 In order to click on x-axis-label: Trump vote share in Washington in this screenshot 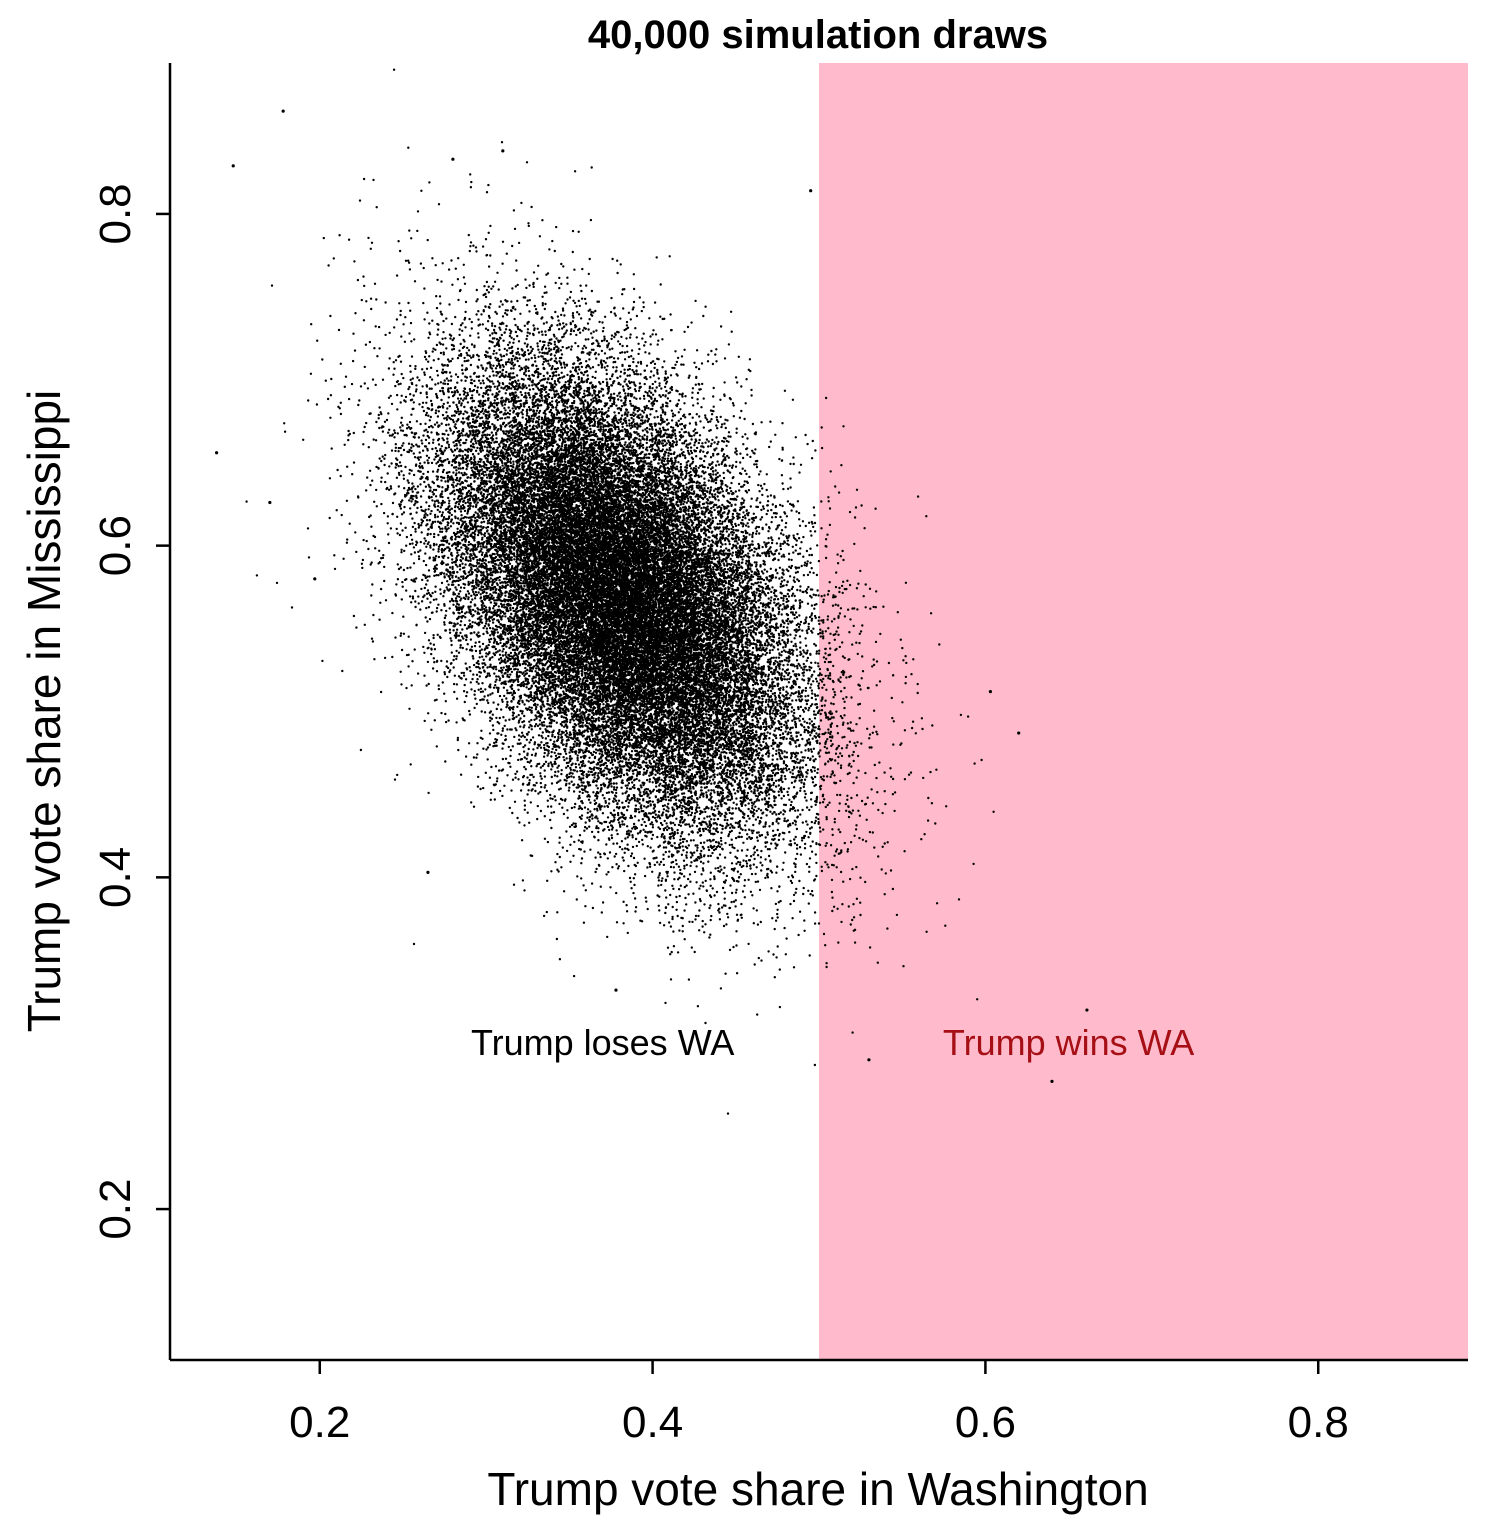, I will do `click(817, 1489)`.